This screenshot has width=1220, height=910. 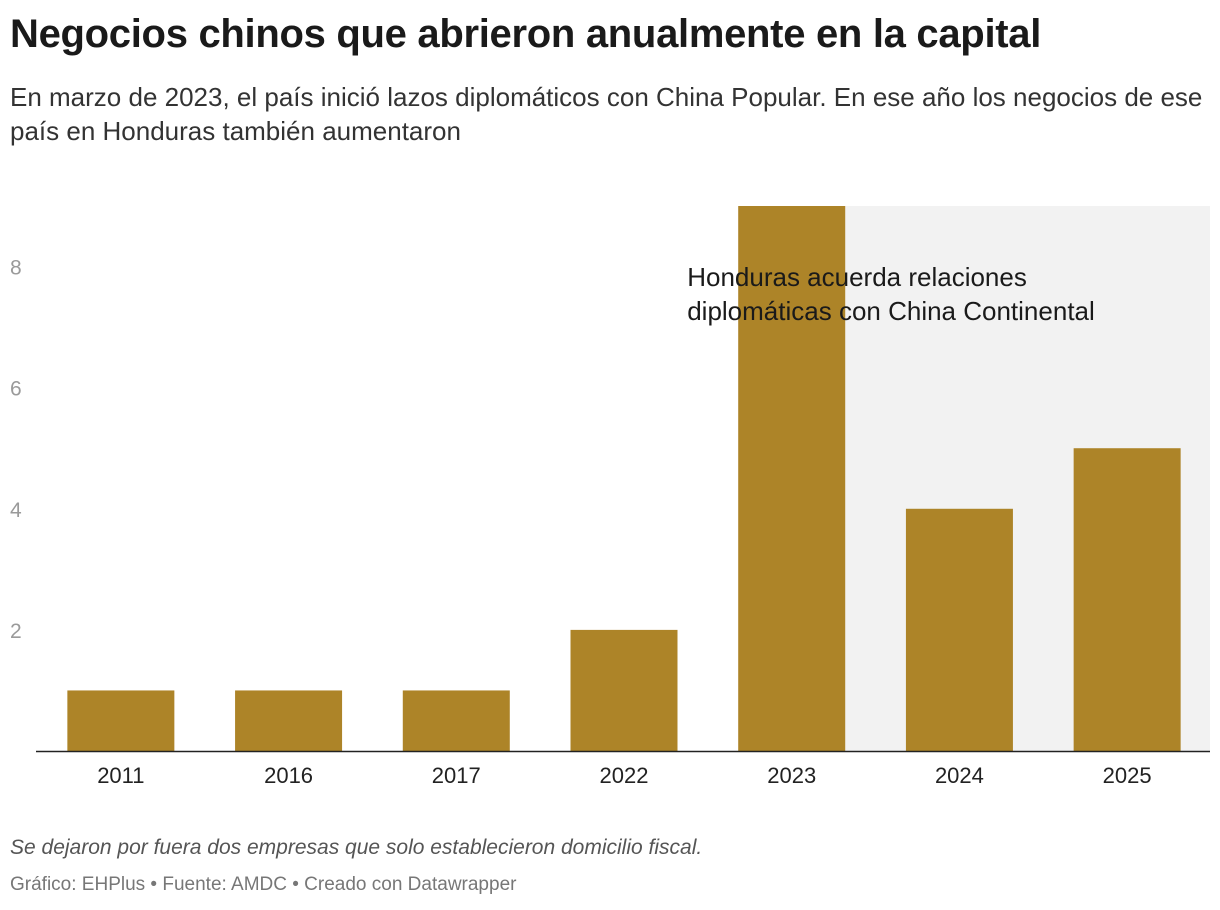 I want to click on x-tick-label: 2022, so click(x=624, y=775).